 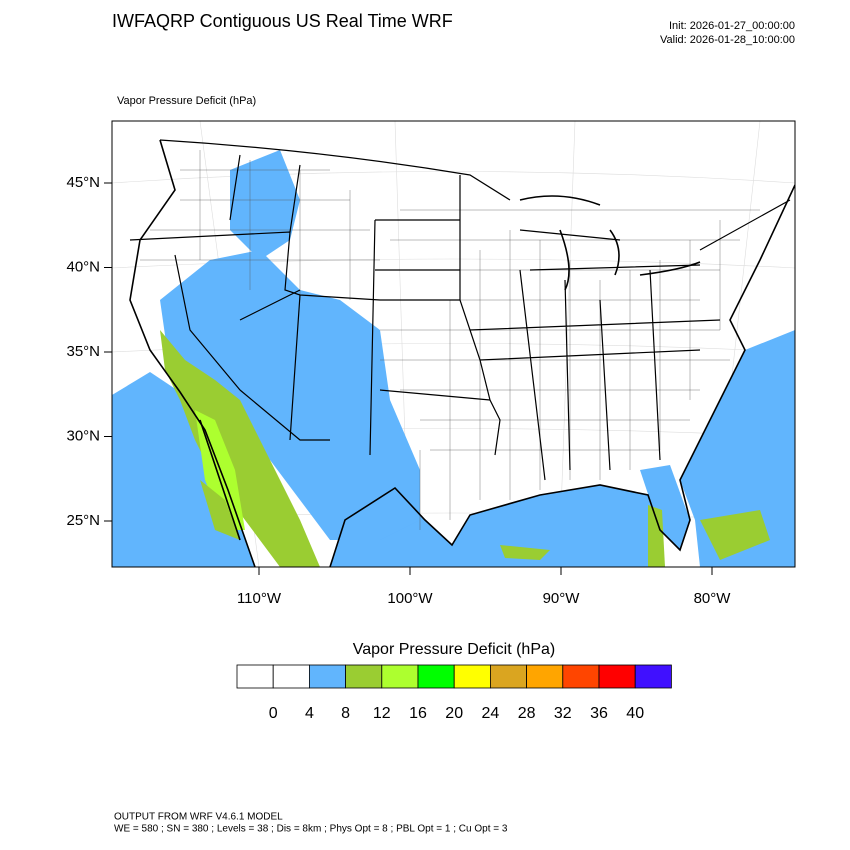 I want to click on colorbar-label: 8, so click(x=345, y=713).